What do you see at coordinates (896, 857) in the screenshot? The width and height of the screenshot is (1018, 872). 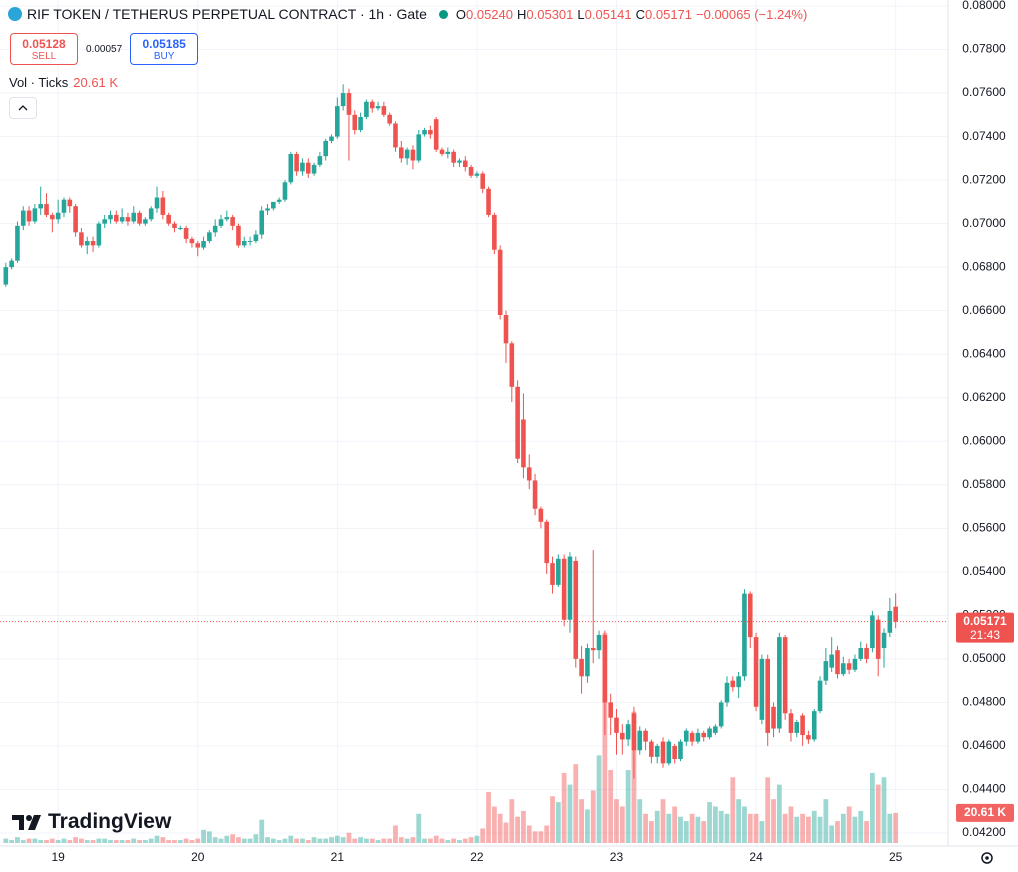 I see `x-tick-label: 25` at bounding box center [896, 857].